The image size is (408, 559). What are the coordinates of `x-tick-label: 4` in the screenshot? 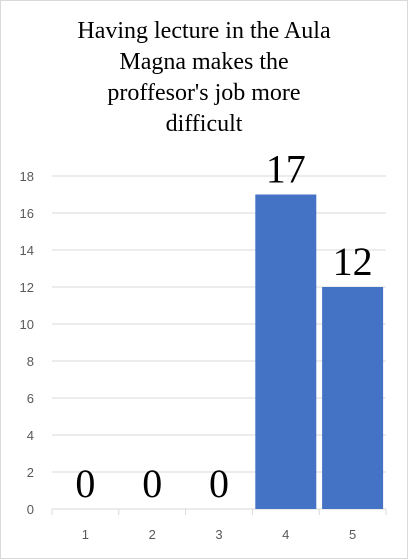 It's located at (285, 534).